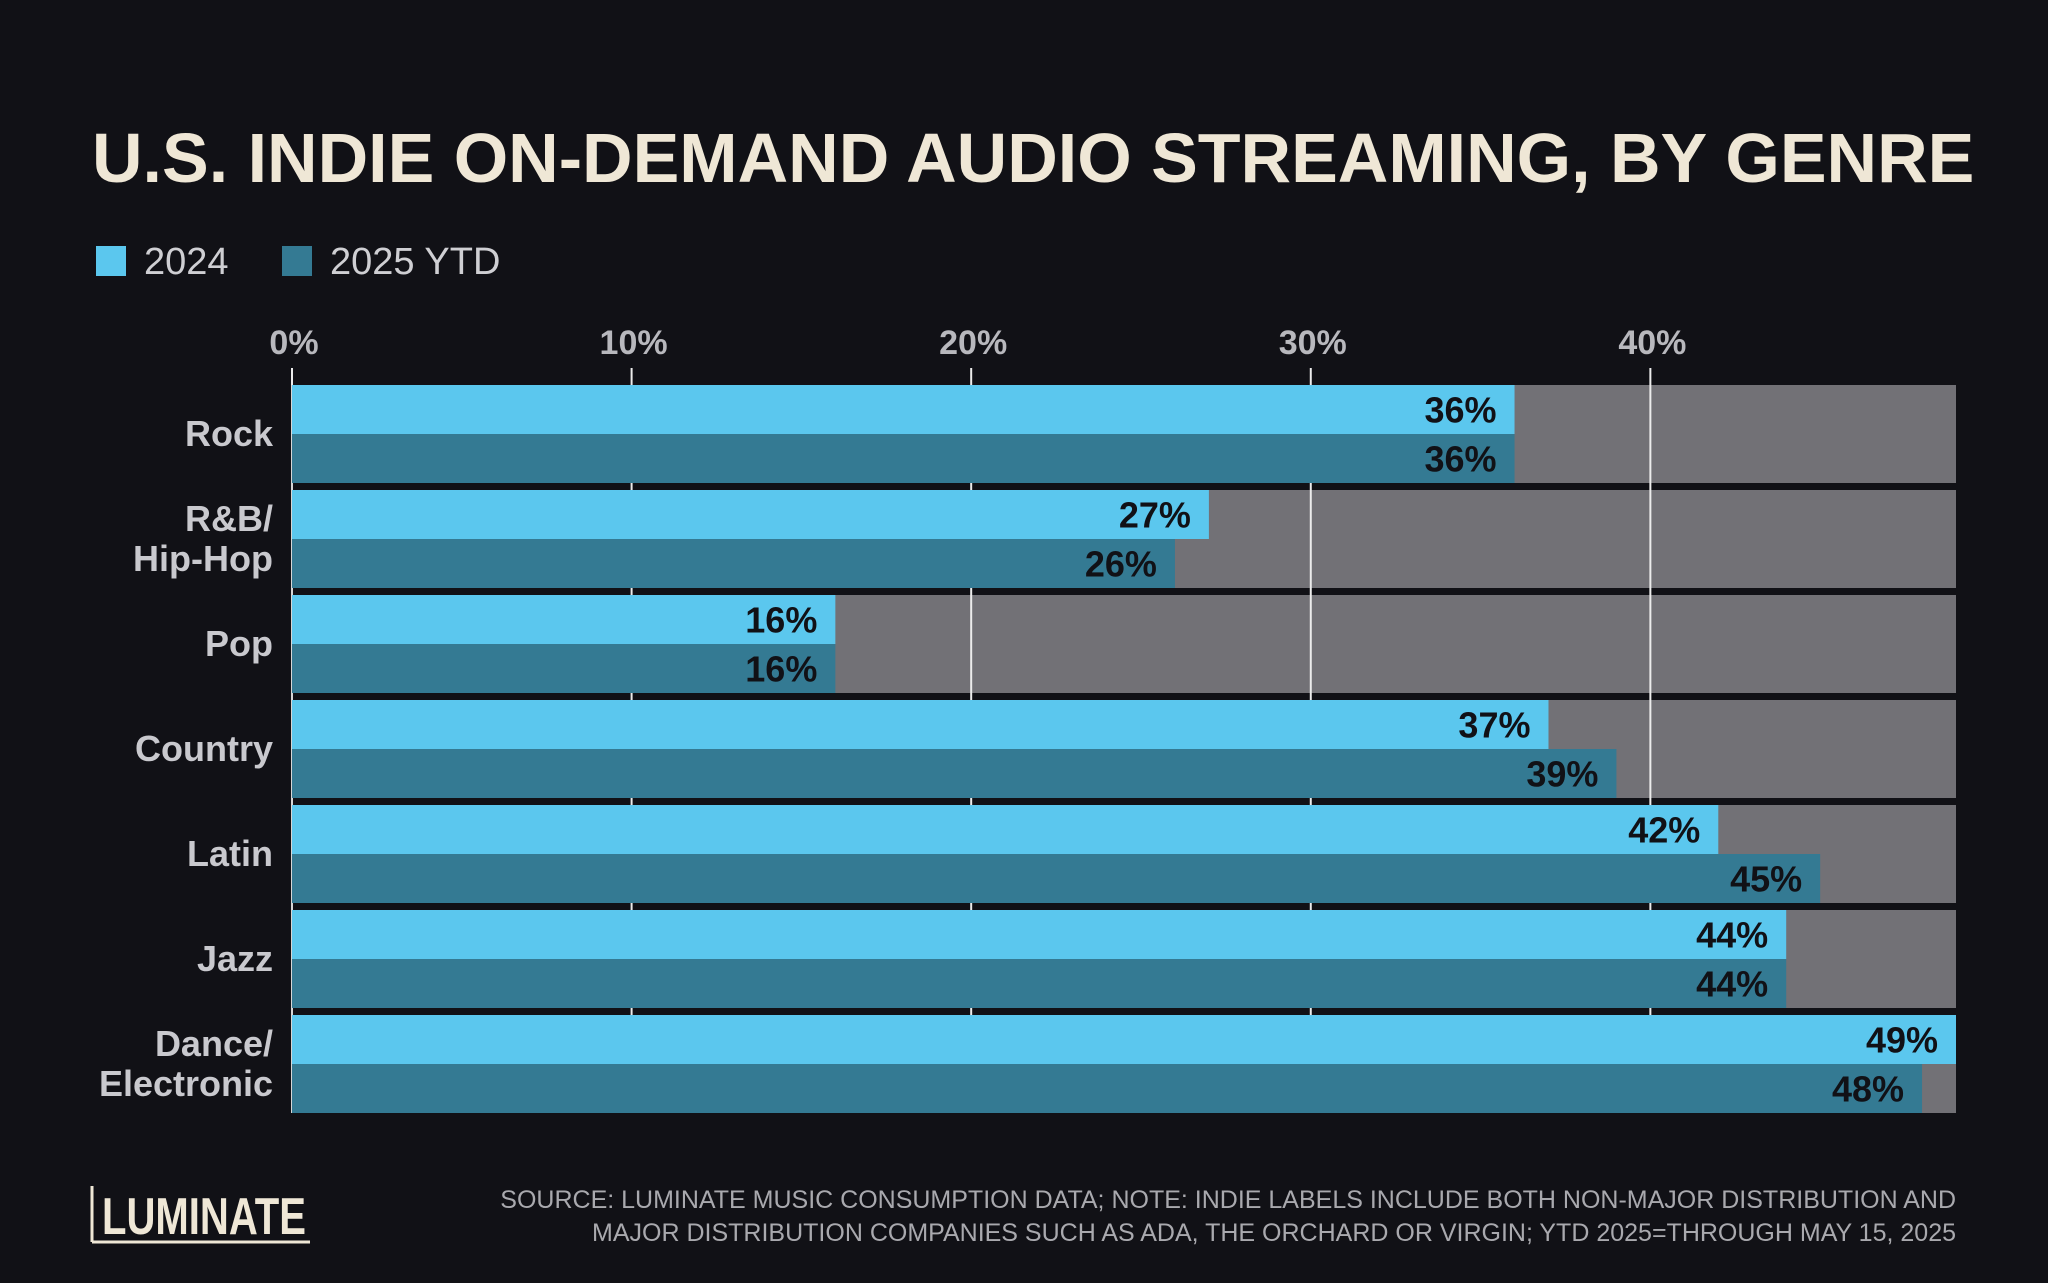 The width and height of the screenshot is (2048, 1283). I want to click on x-tick-label: 10%, so click(634, 343).